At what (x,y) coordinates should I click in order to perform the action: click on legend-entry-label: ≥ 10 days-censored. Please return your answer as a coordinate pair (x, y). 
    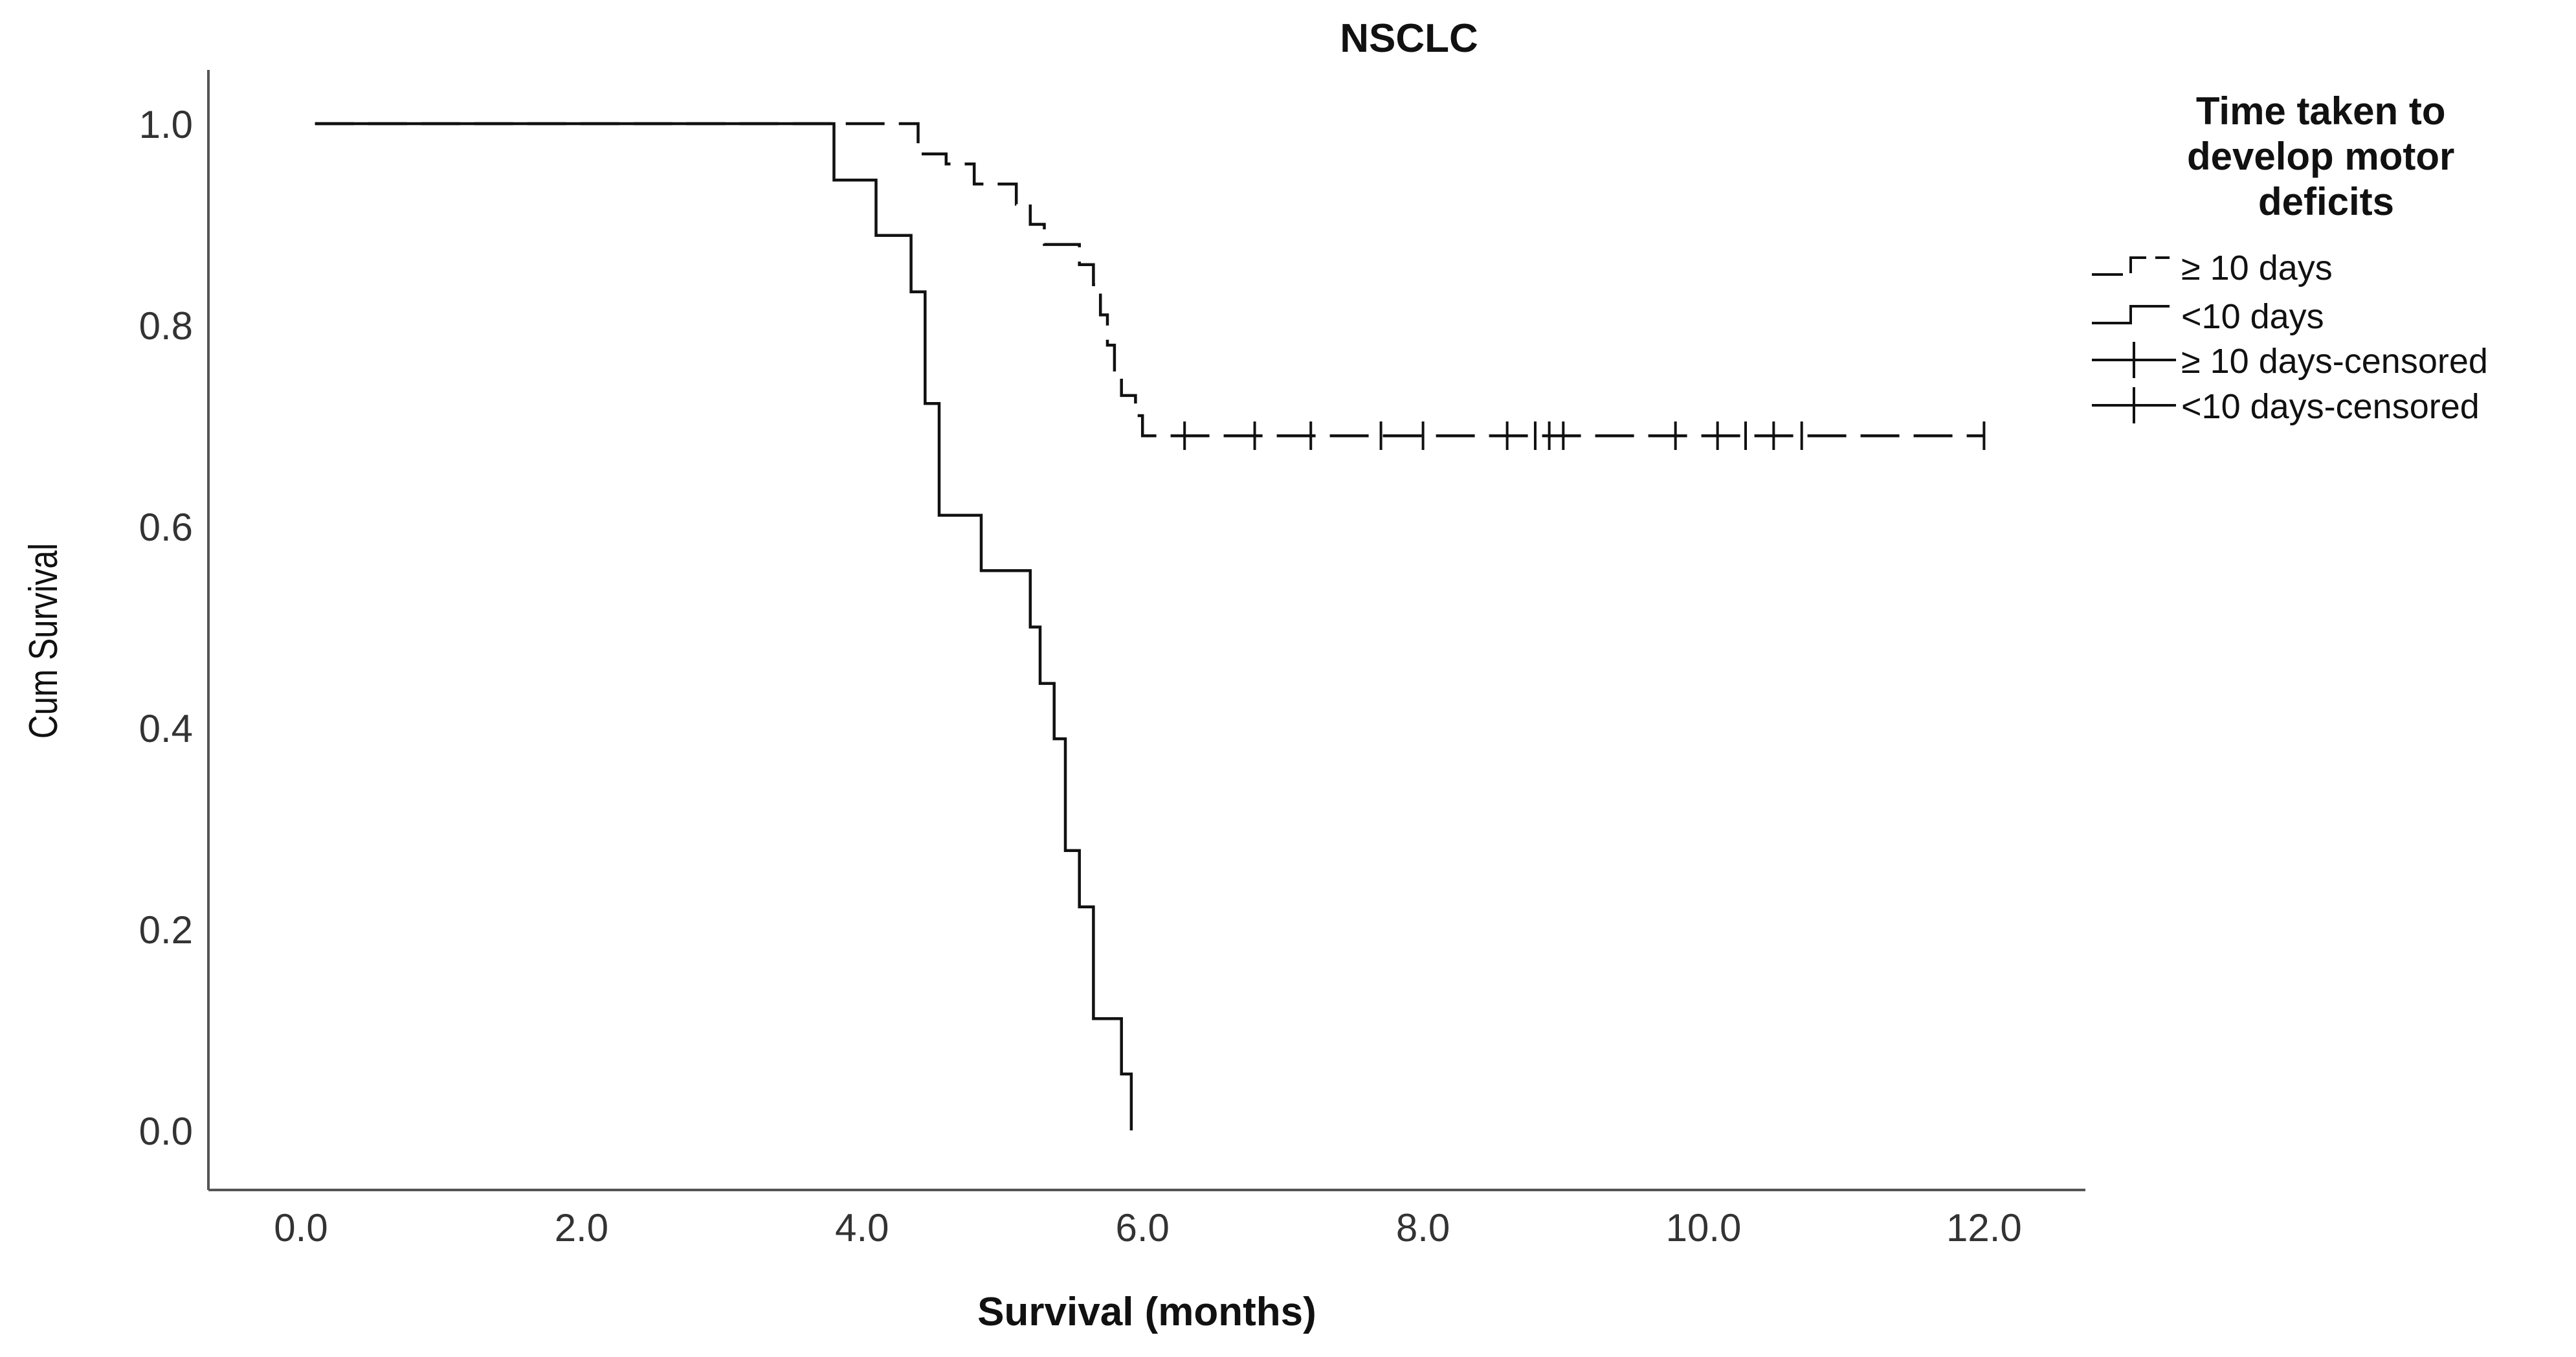
    Looking at the image, I should click on (2334, 361).